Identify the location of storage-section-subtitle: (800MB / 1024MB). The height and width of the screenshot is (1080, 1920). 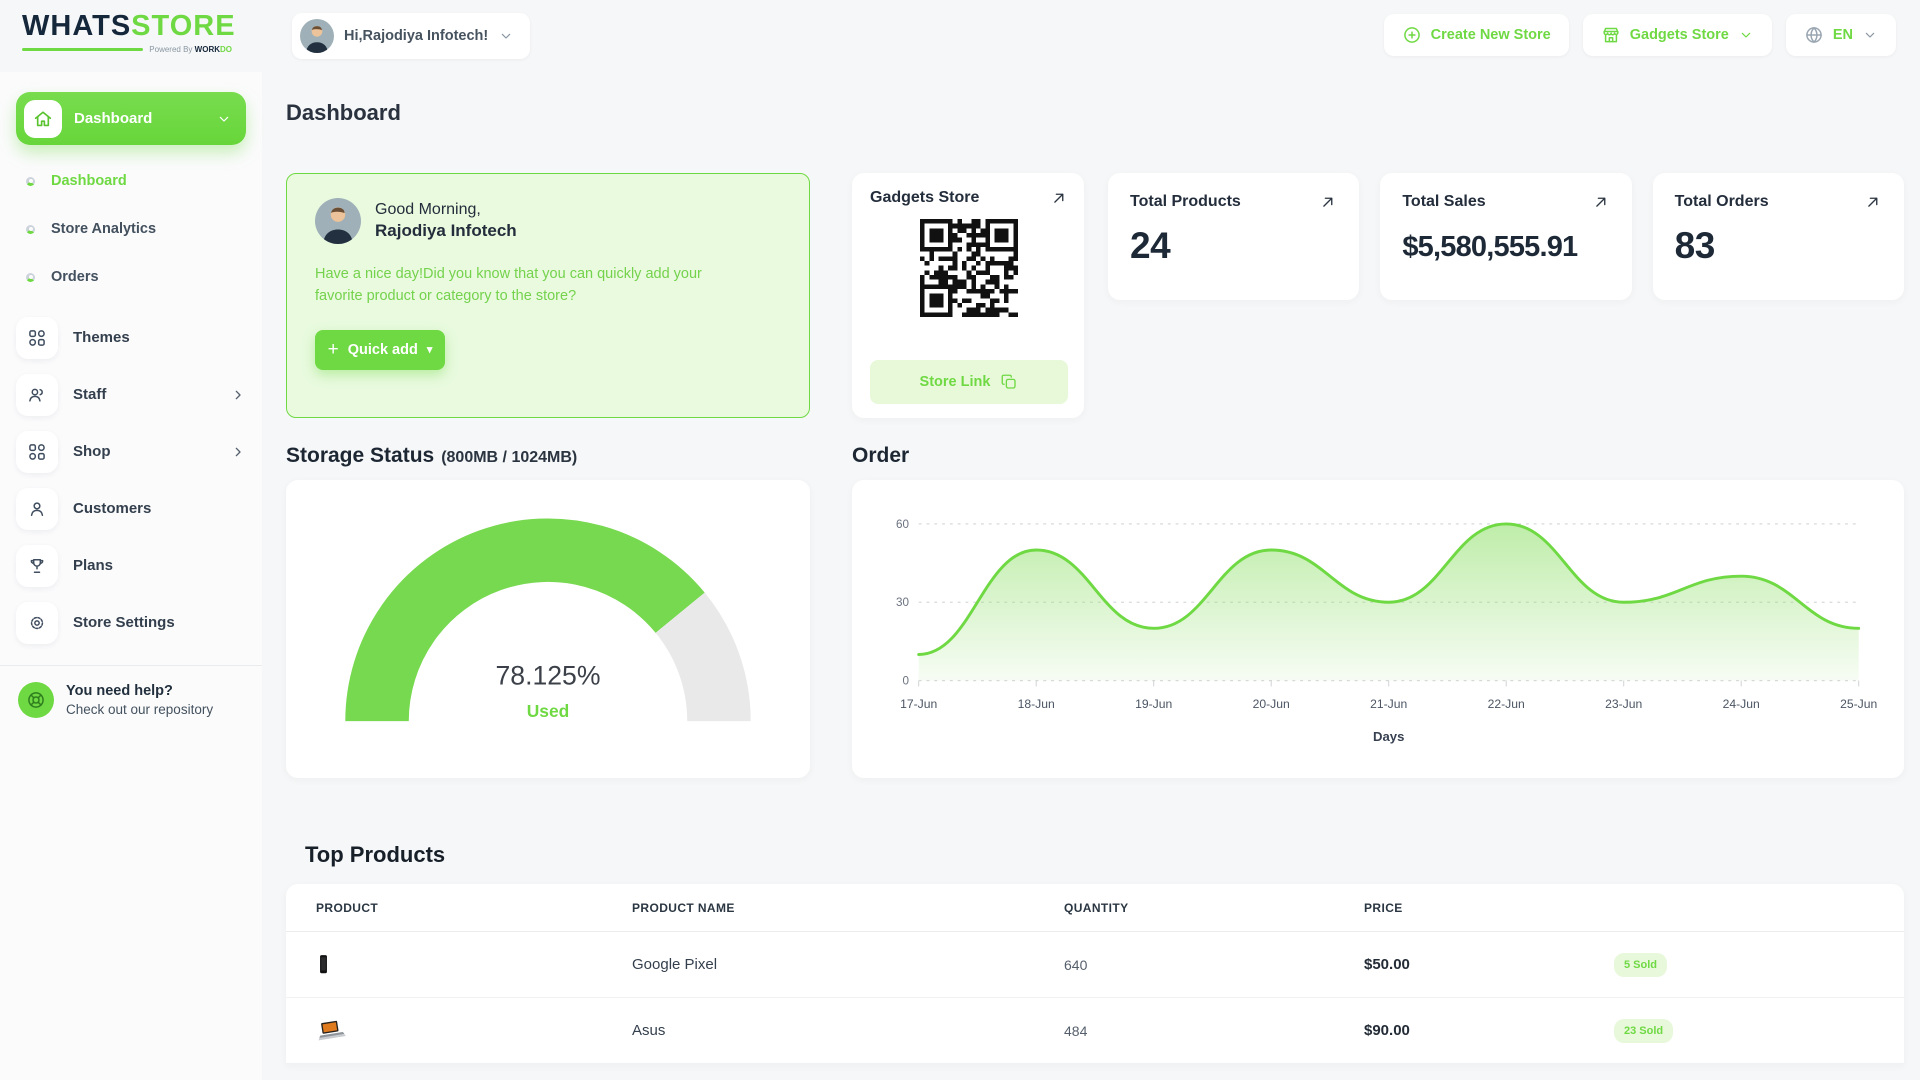
(509, 457).